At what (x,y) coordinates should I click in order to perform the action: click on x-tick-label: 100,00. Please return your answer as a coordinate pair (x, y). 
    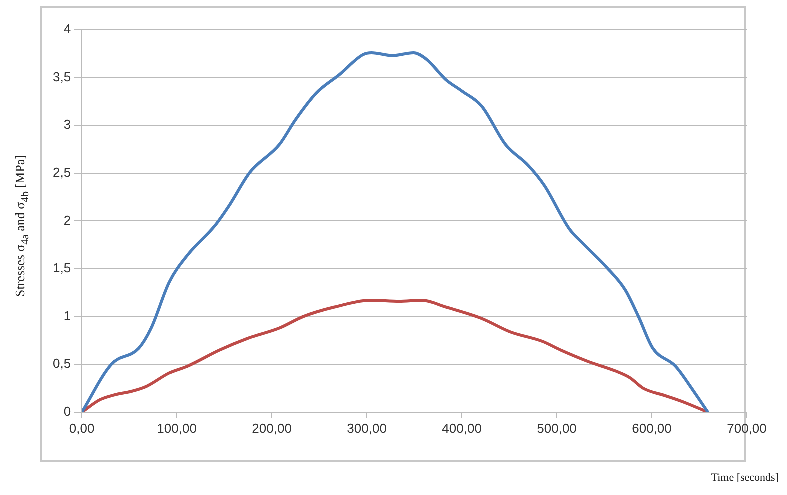
    Looking at the image, I should click on (177, 428).